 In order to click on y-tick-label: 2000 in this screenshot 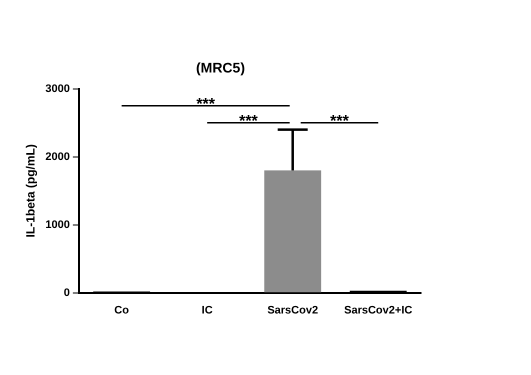, I will do `click(57, 156)`.